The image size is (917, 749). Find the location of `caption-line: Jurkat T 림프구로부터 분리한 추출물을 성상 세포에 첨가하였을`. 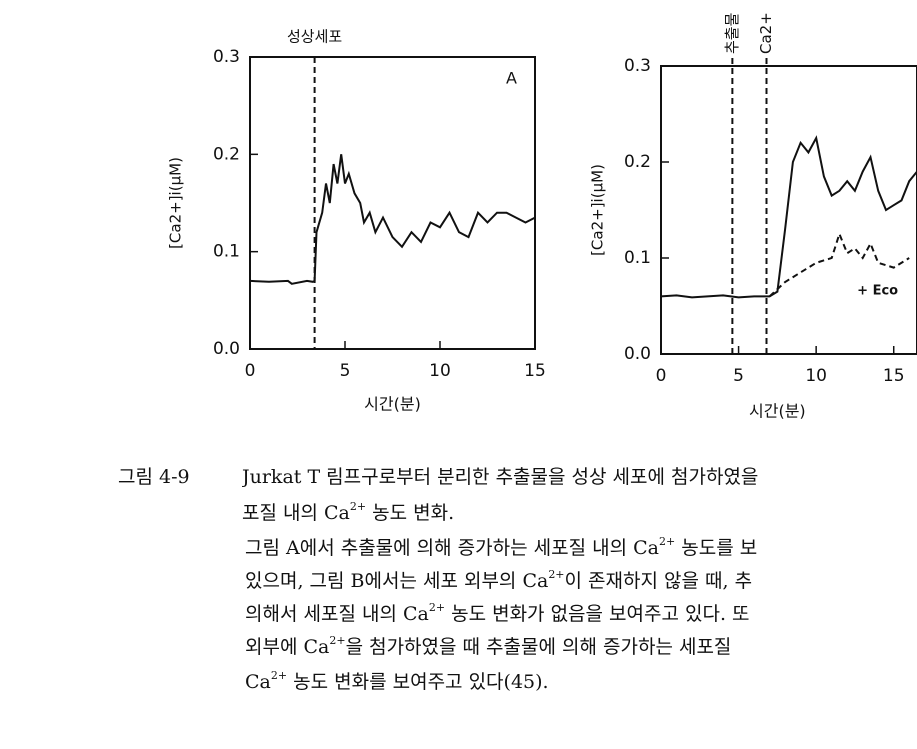

caption-line: Jurkat T 림프구로부터 분리한 추출물을 성상 세포에 첨가하였을 is located at coordinates (579, 475).